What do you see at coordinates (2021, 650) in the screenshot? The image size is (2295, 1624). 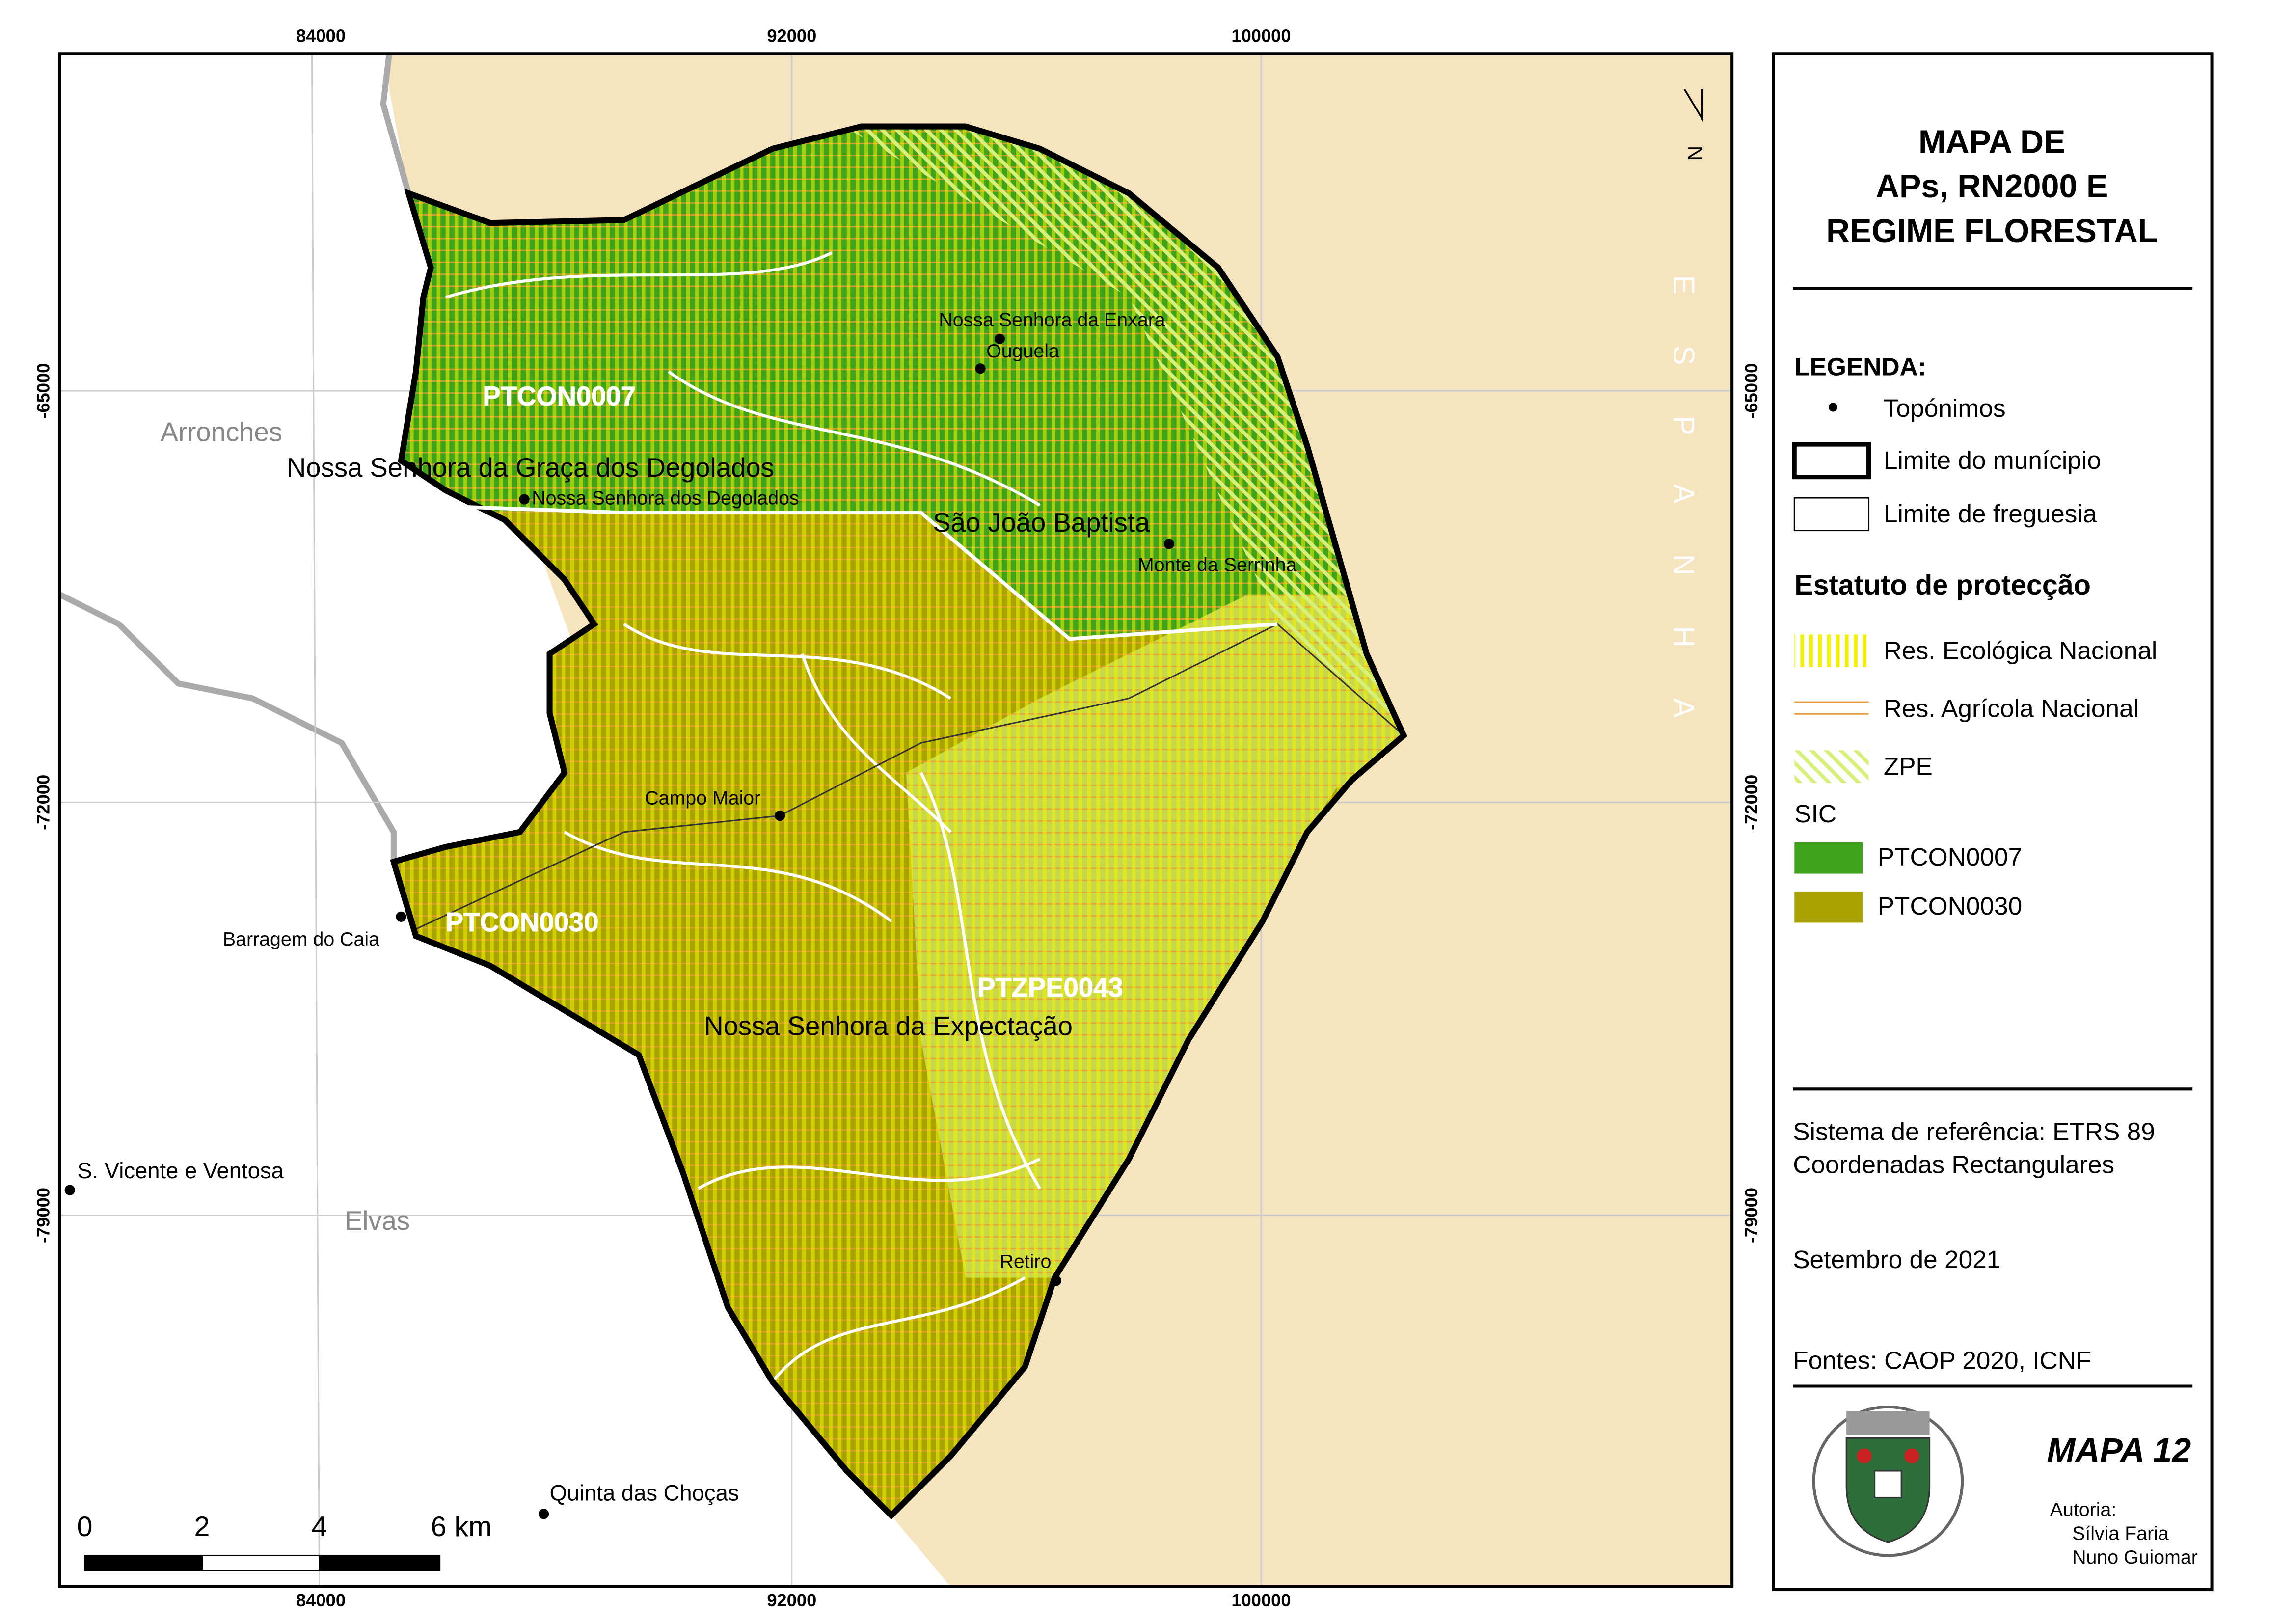 I see `legend-label: Res. Ecológica Nacional` at bounding box center [2021, 650].